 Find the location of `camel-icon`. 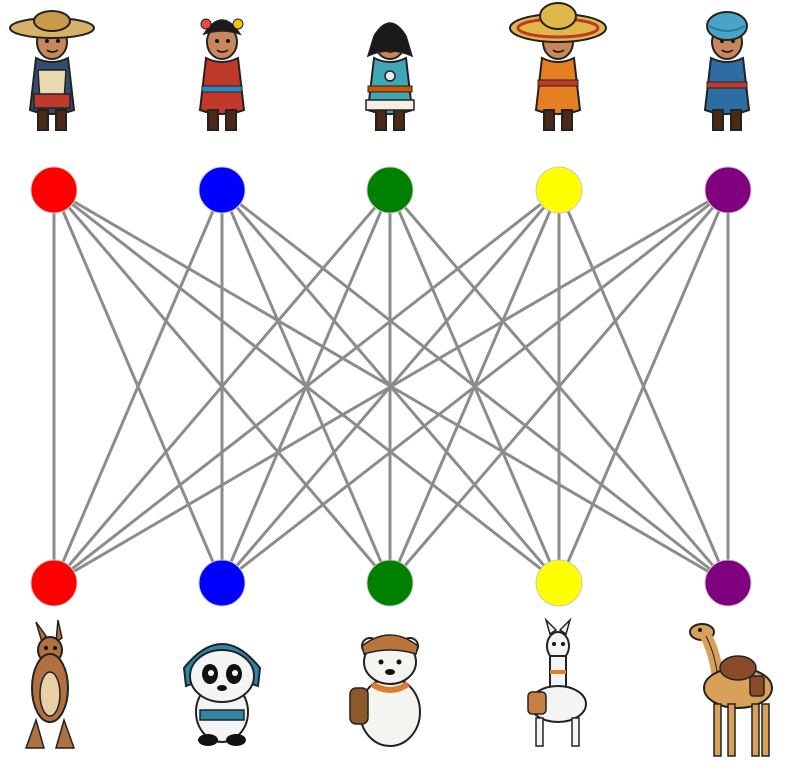

camel-icon is located at coordinates (731, 690).